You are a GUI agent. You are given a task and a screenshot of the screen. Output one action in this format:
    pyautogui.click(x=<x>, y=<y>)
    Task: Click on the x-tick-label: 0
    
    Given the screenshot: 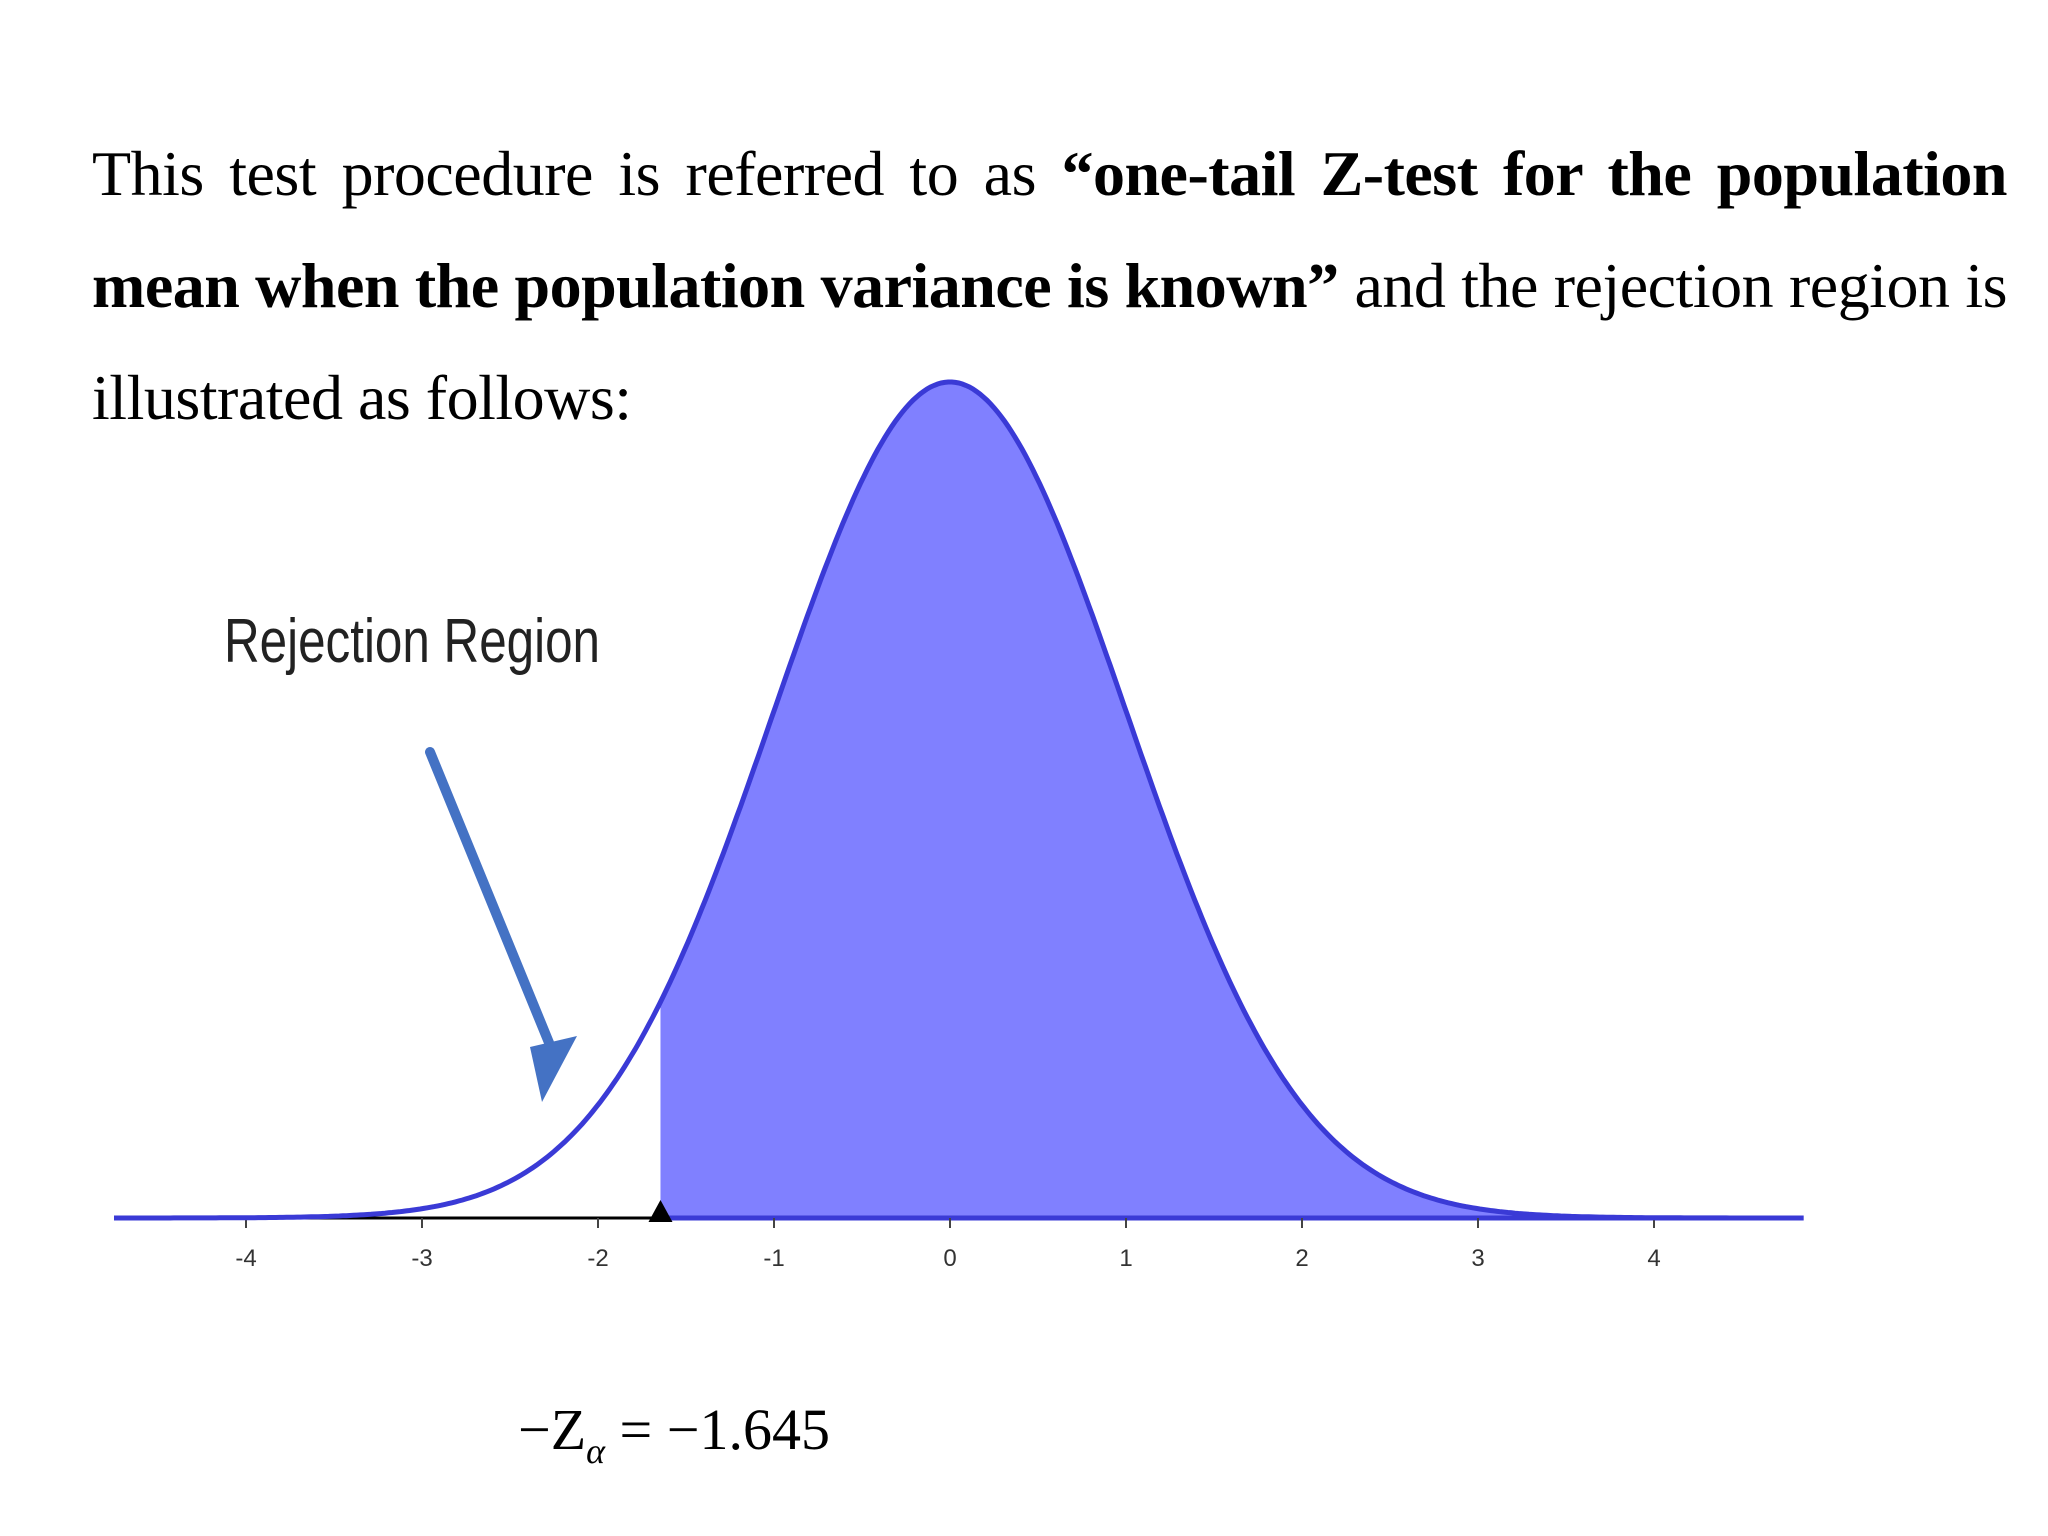 What is the action you would take?
    pyautogui.click(x=949, y=1258)
    